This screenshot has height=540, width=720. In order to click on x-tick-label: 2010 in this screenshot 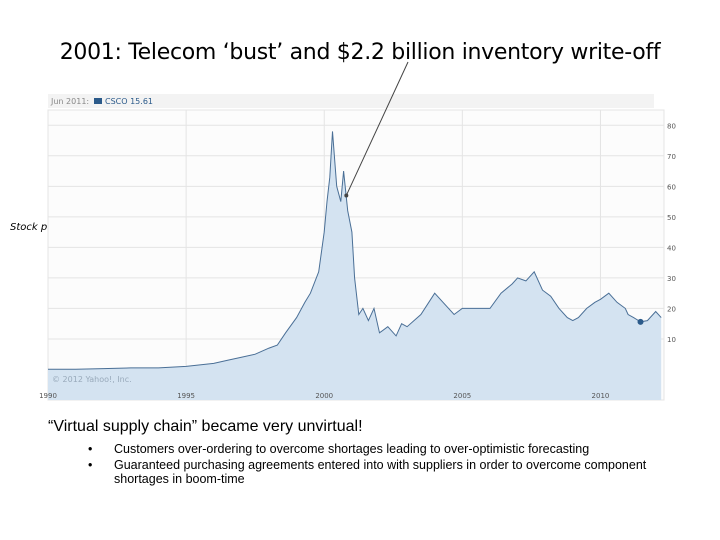, I will do `click(601, 396)`.